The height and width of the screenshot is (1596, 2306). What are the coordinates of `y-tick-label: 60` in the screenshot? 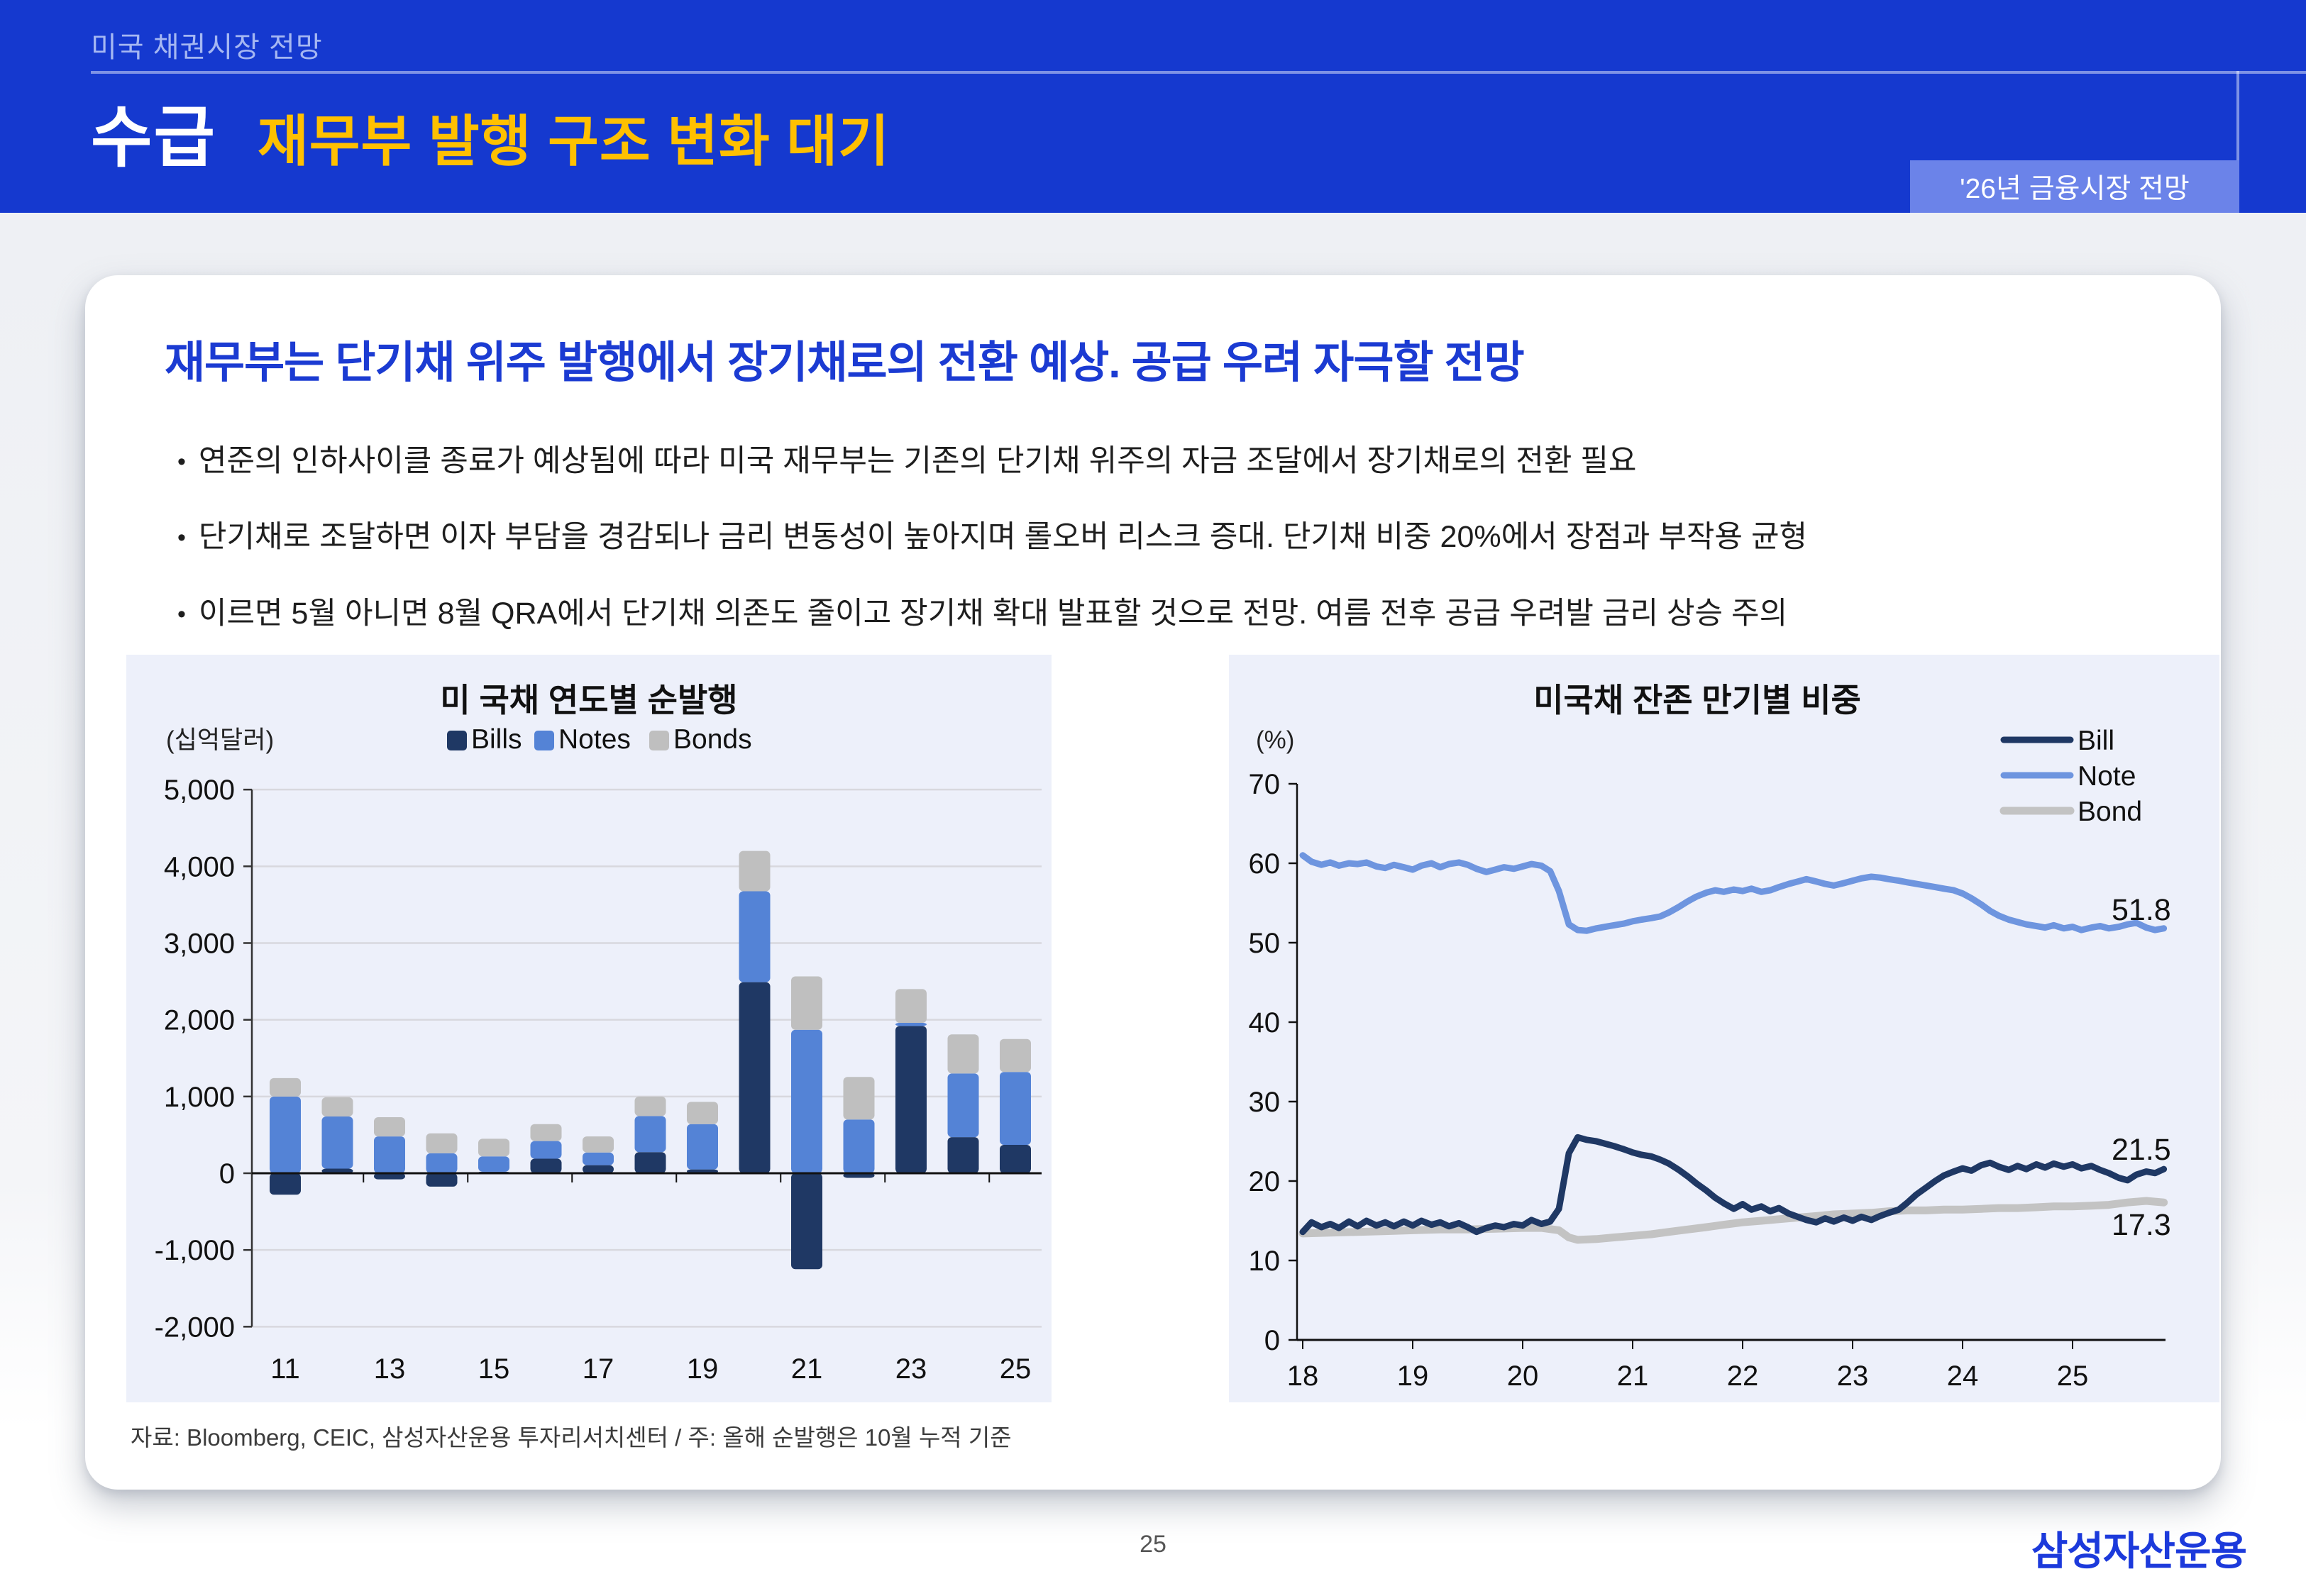 It's located at (1265, 864).